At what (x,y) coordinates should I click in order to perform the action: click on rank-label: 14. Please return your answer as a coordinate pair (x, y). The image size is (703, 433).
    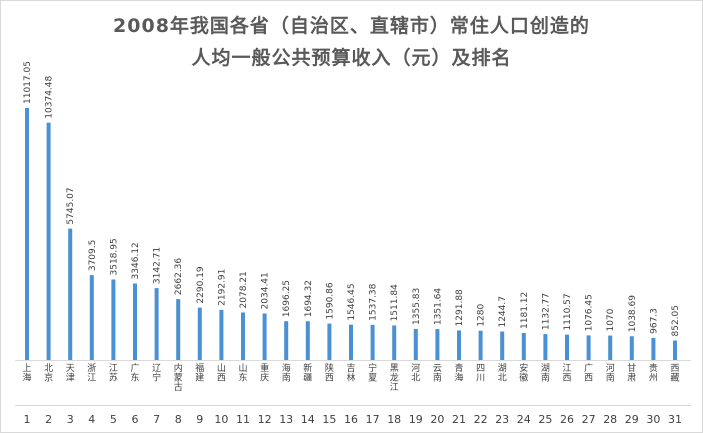
    Looking at the image, I should click on (308, 419).